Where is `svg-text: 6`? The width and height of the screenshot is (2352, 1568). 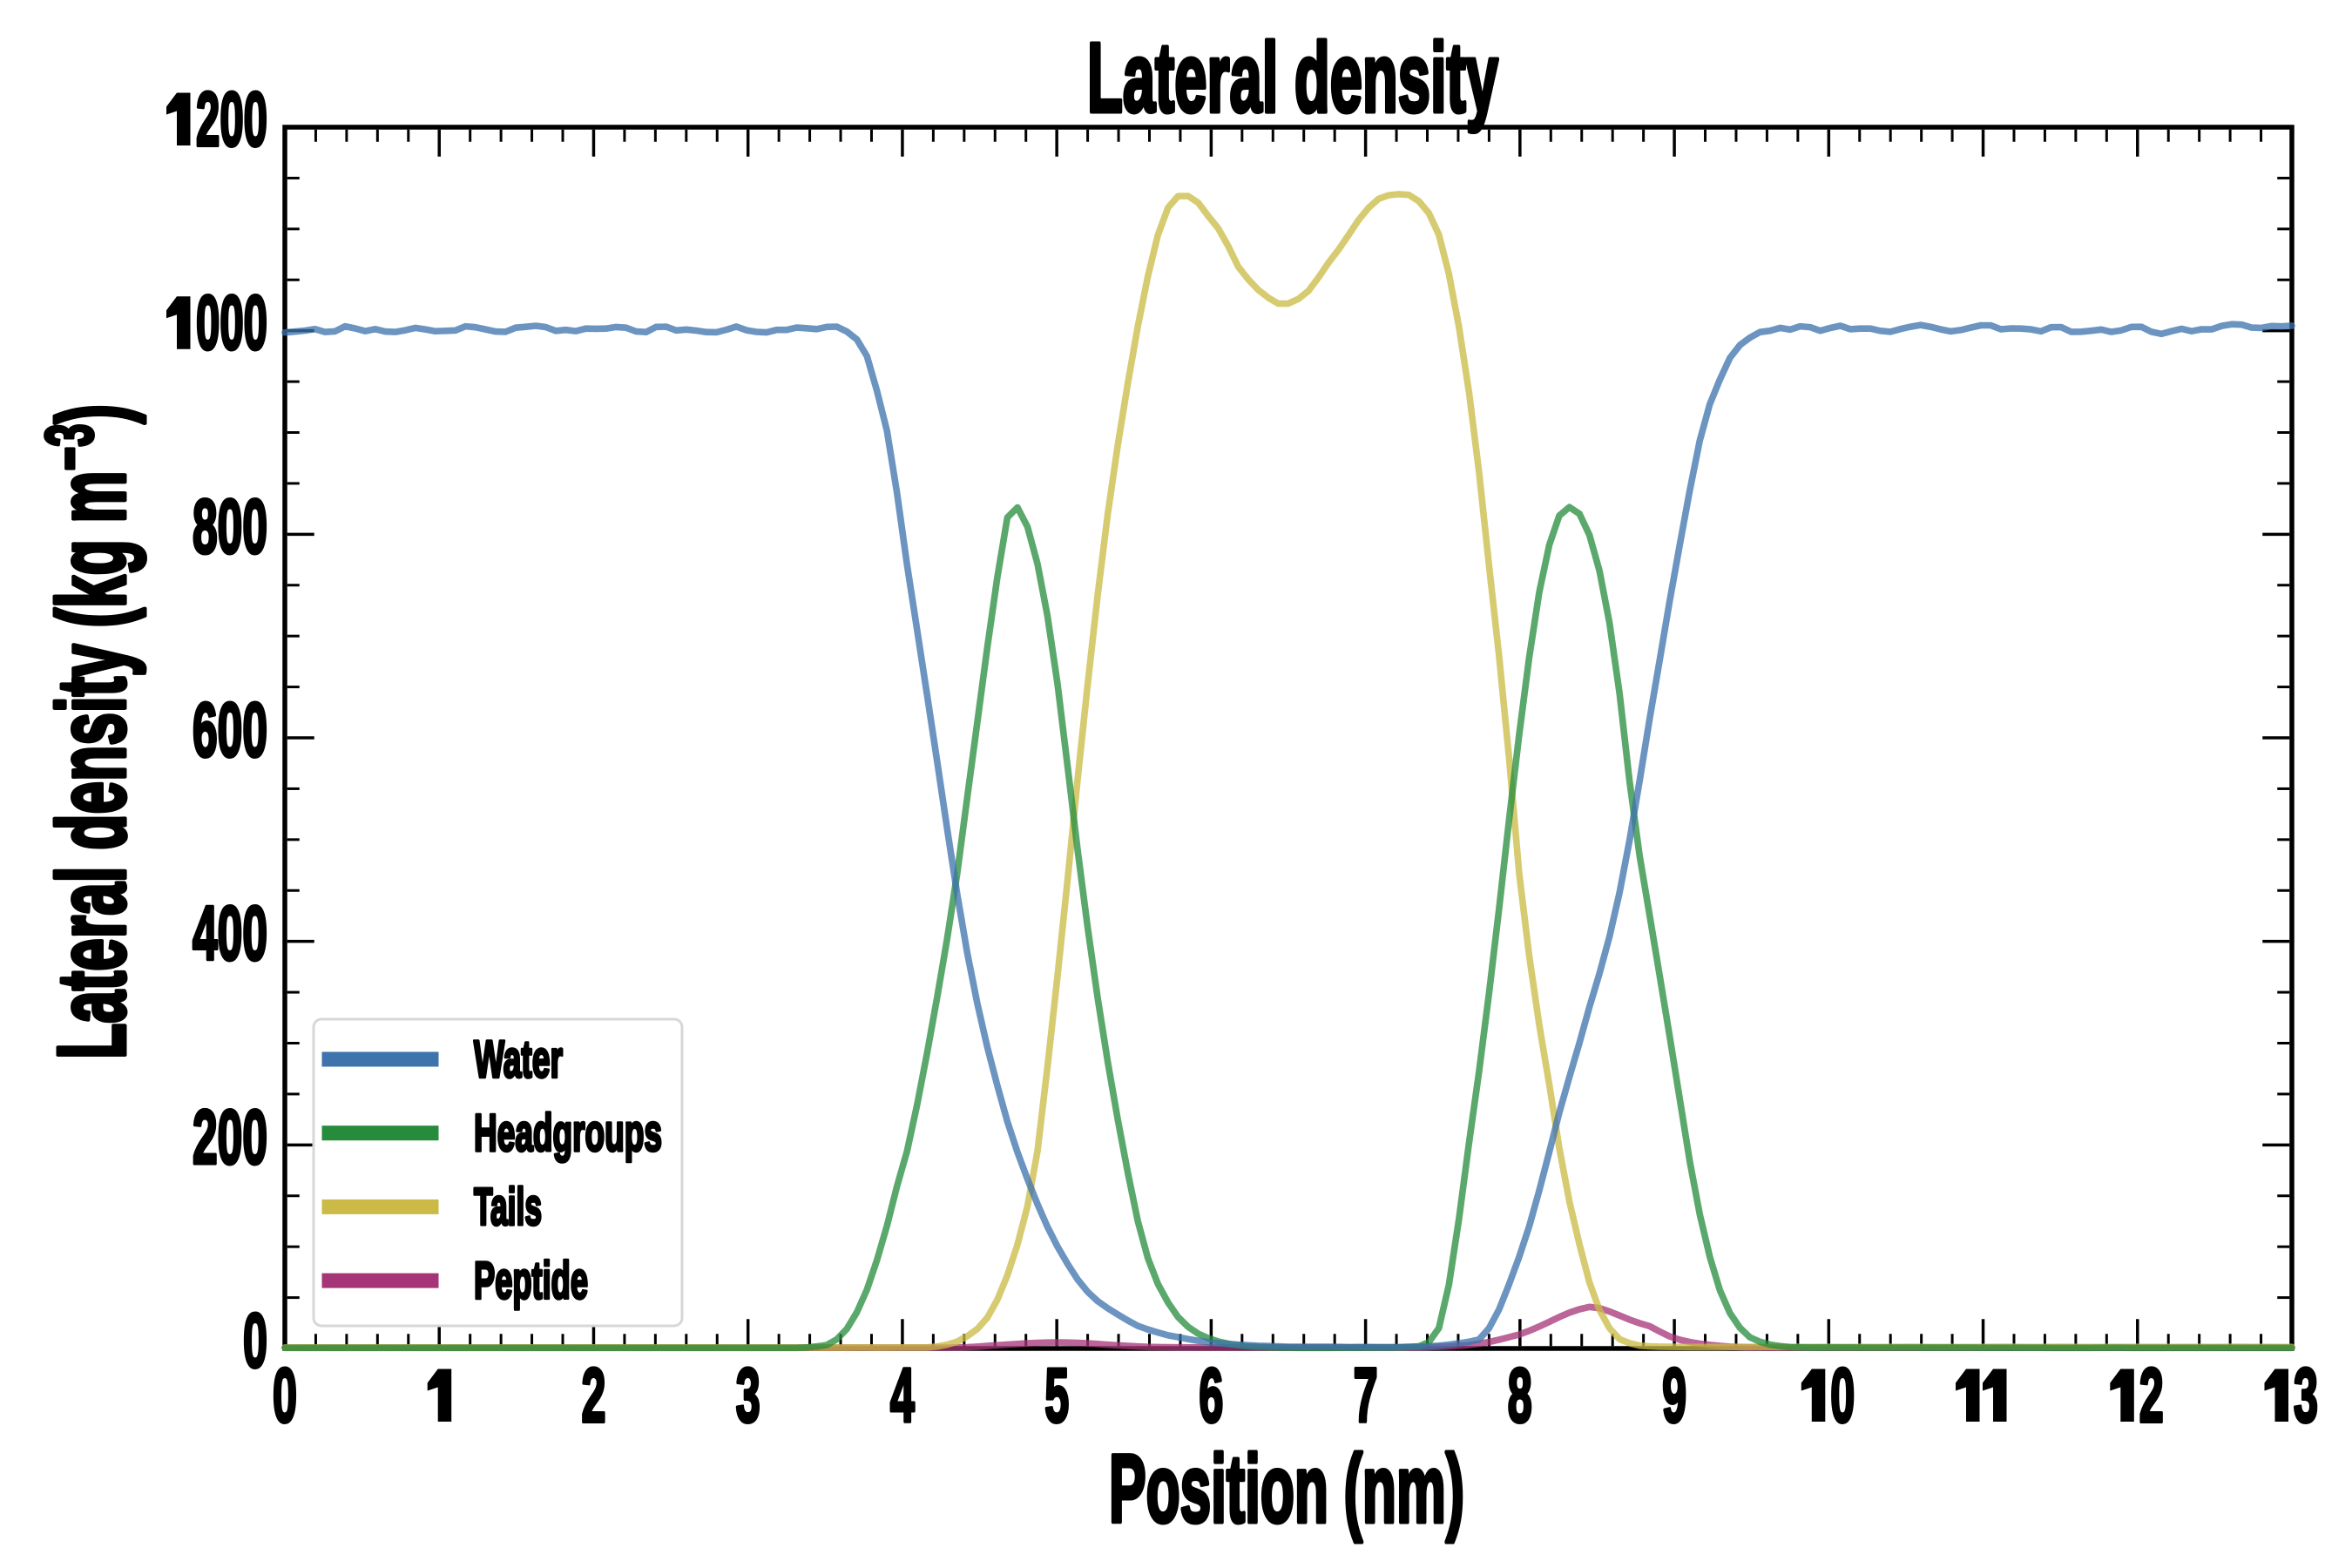 svg-text: 6 is located at coordinates (1211, 1395).